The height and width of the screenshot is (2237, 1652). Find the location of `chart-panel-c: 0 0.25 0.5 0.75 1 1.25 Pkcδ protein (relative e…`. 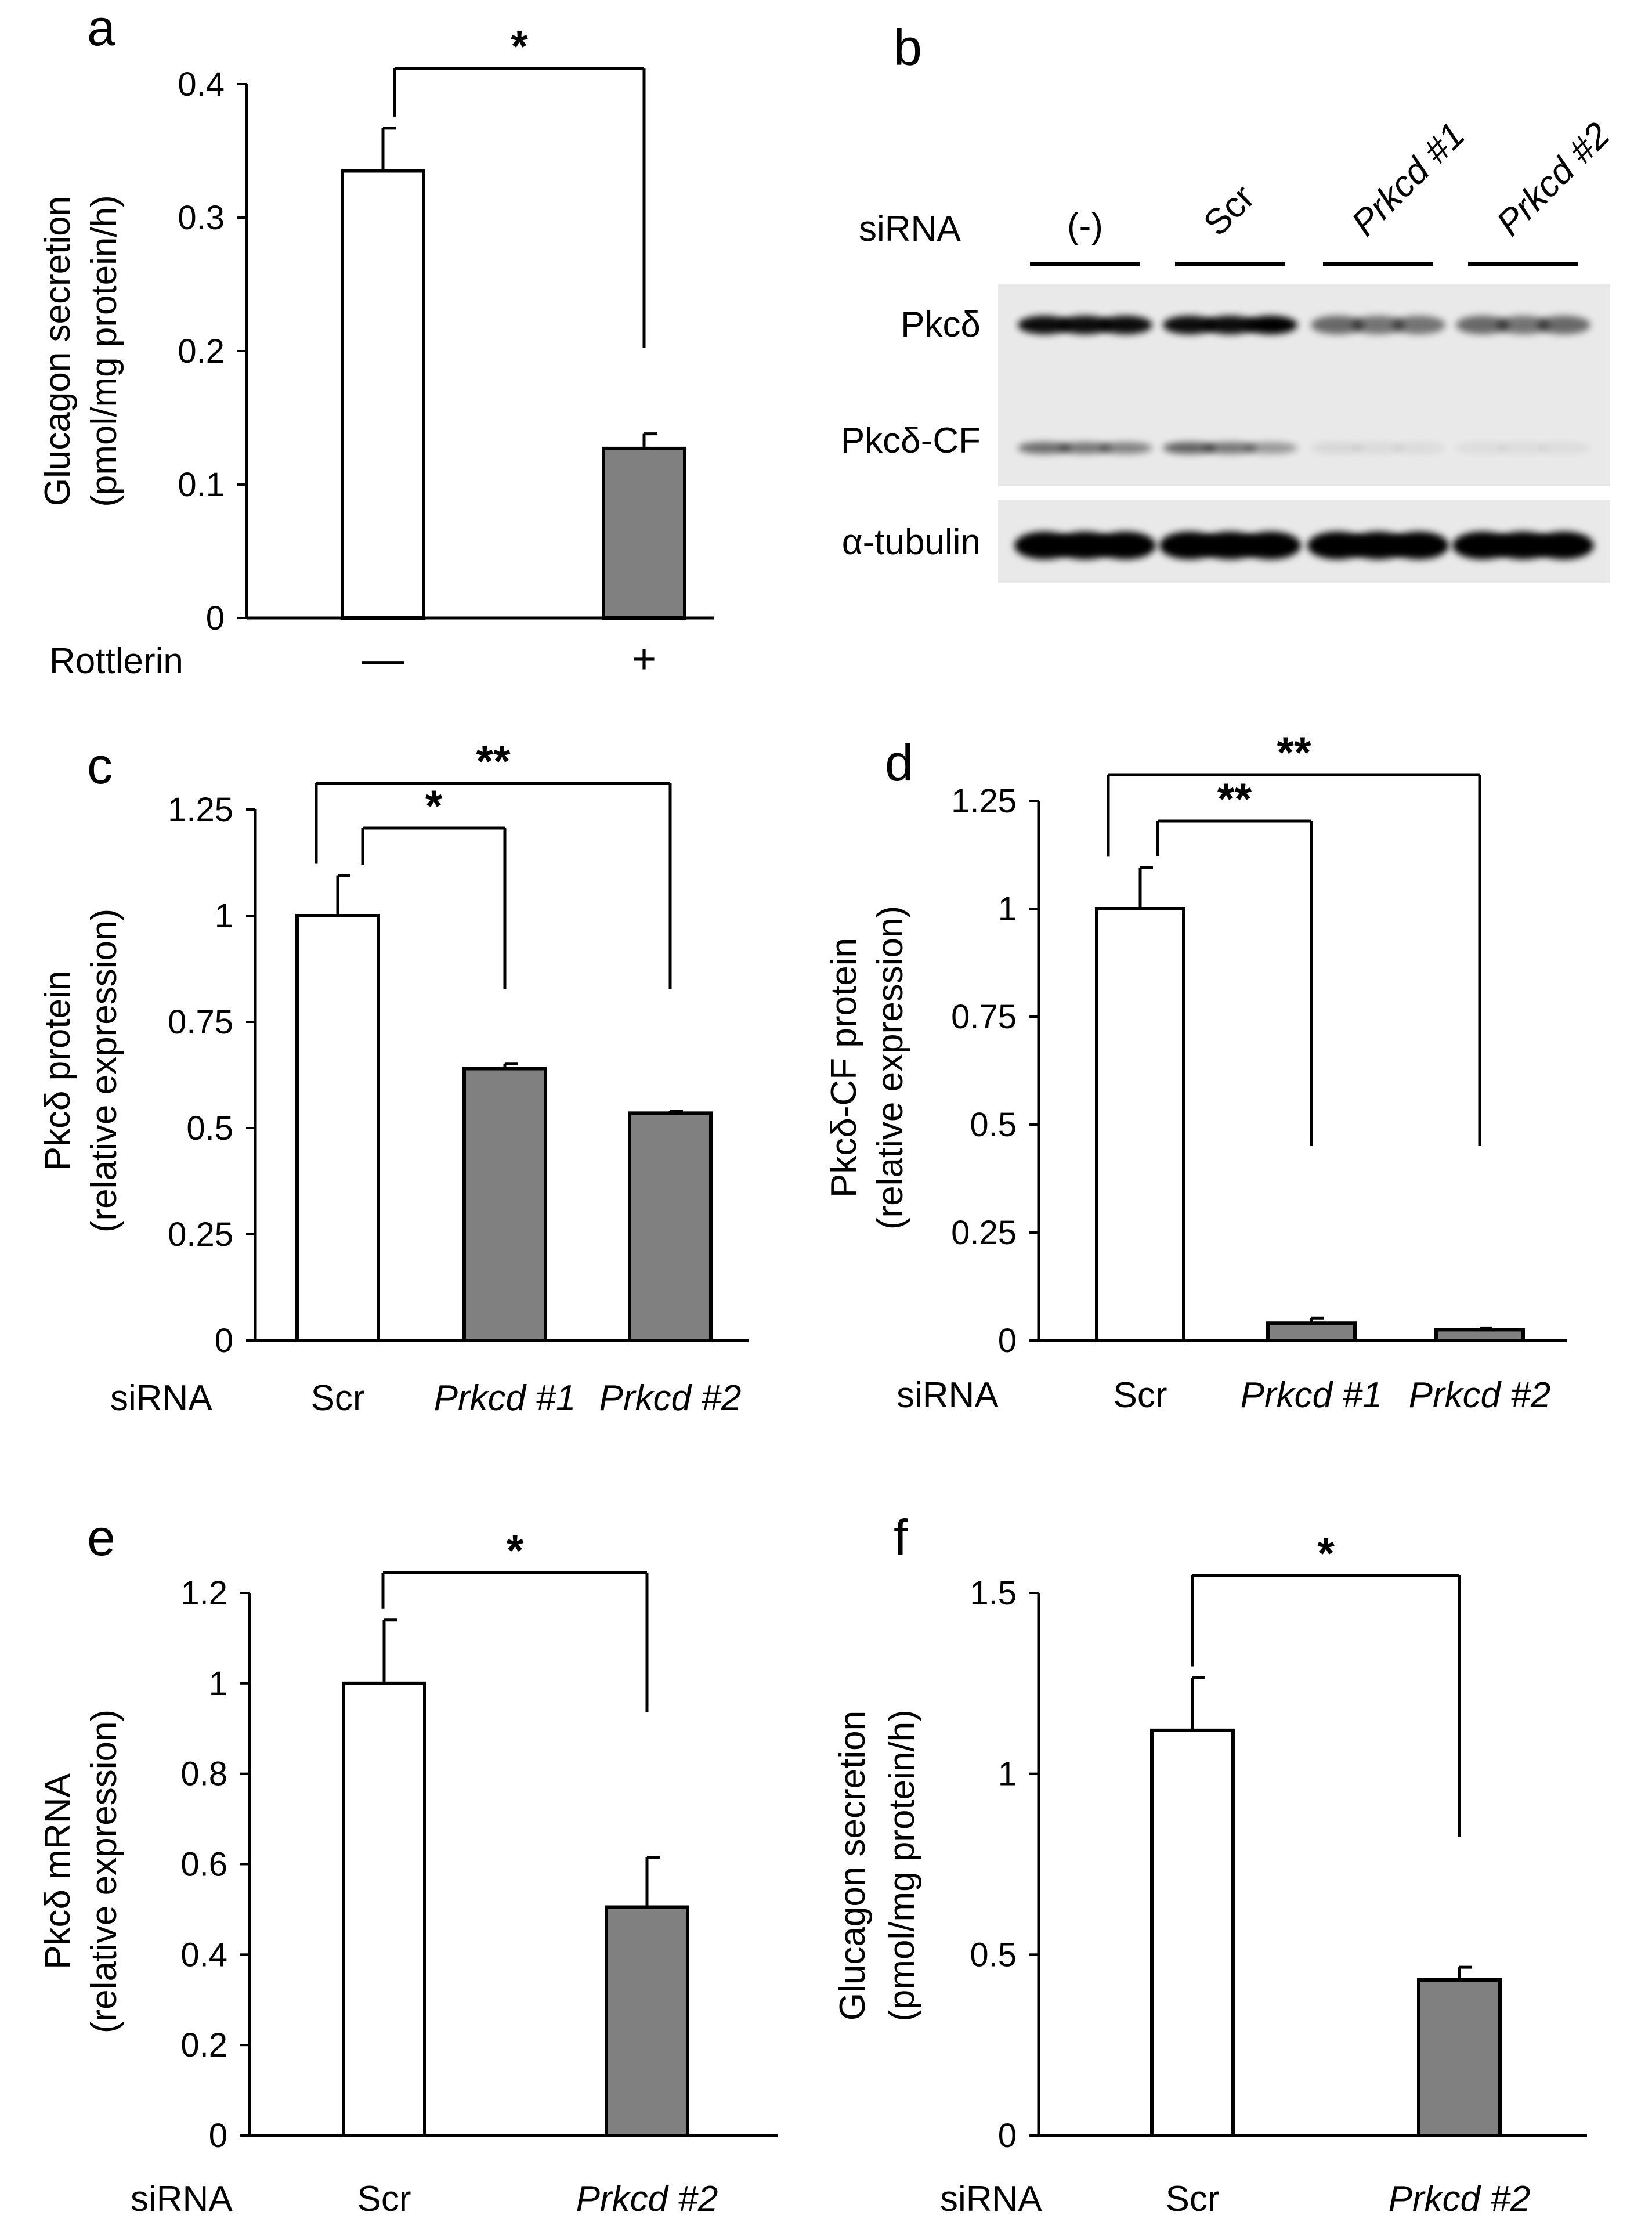

chart-panel-c: 0 0.25 0.5 0.75 1 1.25 Pkcδ protein (relative e… is located at coordinates (393, 1077).